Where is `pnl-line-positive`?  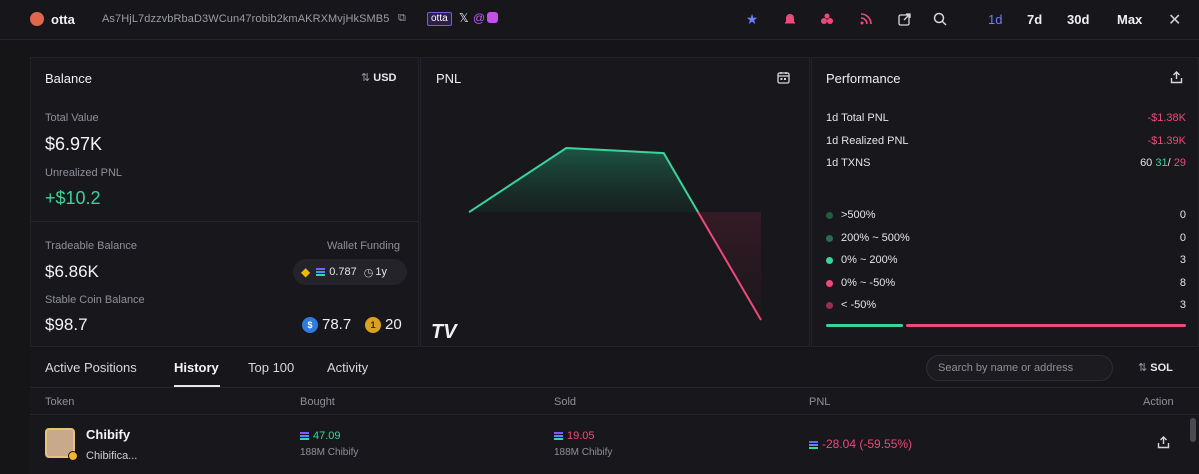
pnl-line-positive is located at coordinates (583, 180).